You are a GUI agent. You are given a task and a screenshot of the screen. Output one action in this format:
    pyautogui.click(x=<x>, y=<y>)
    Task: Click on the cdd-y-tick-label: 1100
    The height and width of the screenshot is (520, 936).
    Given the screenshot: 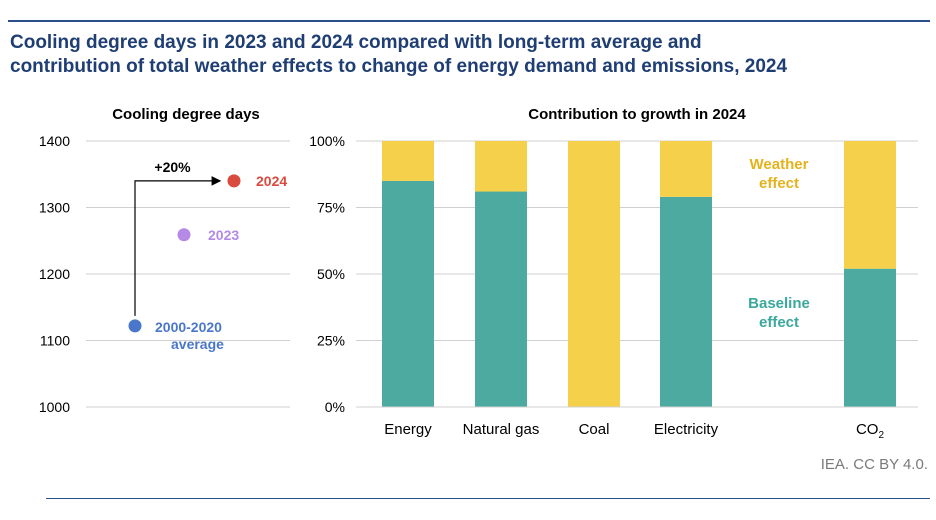 What is the action you would take?
    pyautogui.click(x=55, y=341)
    